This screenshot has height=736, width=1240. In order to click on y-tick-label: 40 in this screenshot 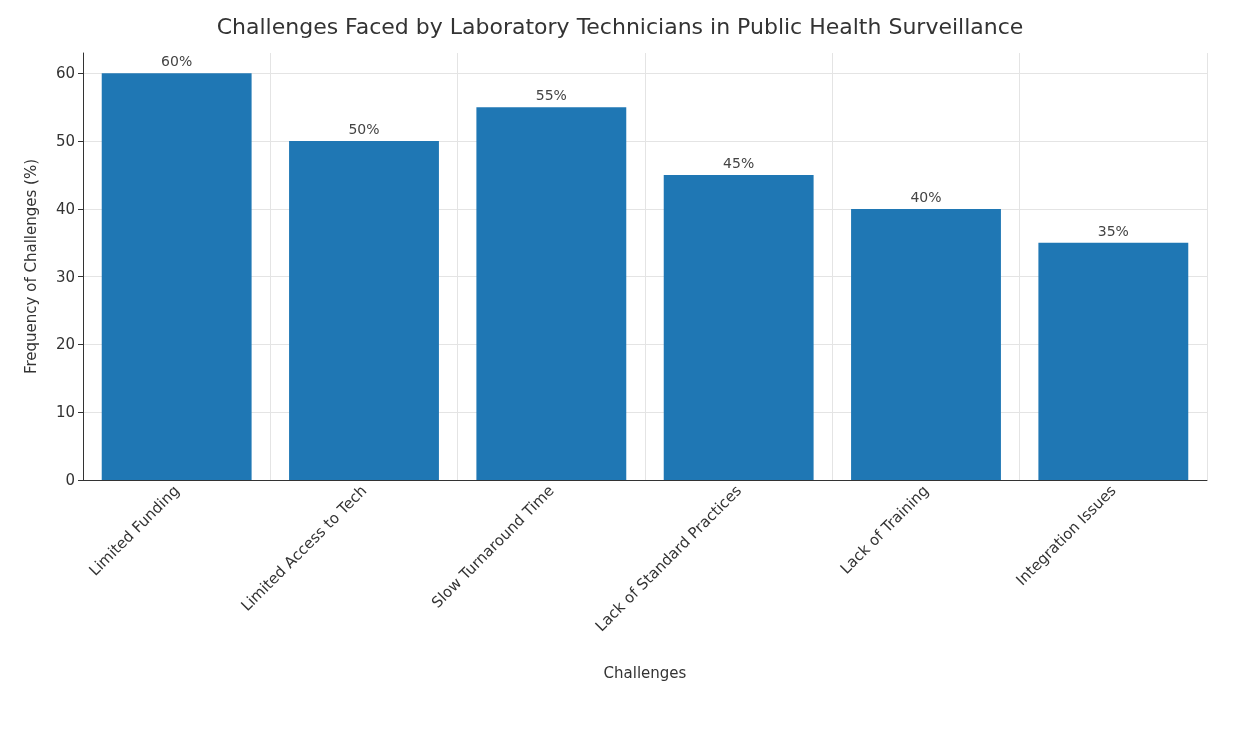, I will do `click(65, 208)`.